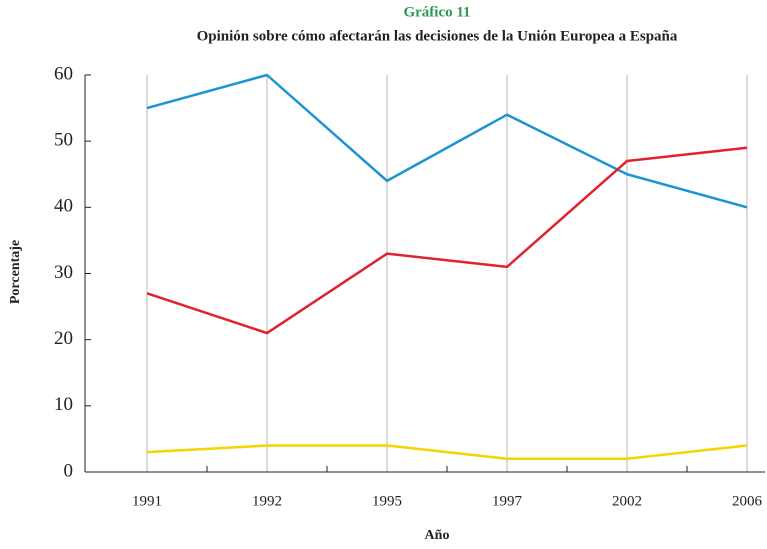 This screenshot has width=767, height=549. I want to click on y-tick-label: 20, so click(63, 338).